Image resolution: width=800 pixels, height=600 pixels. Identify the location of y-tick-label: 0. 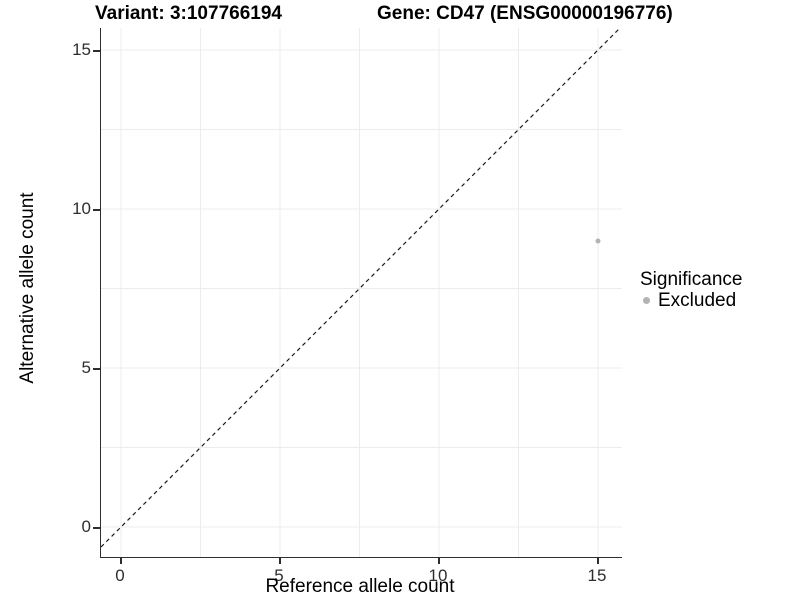
(86, 526).